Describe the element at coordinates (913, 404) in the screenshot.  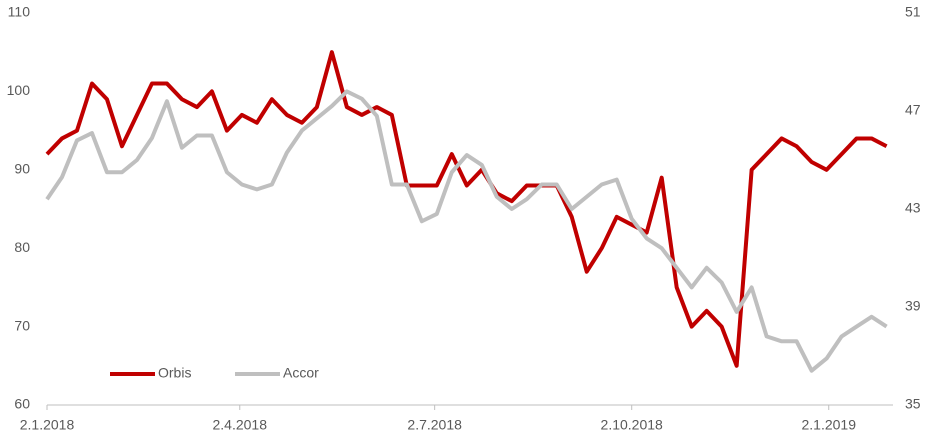
I see `y2-tick-label: 35` at that location.